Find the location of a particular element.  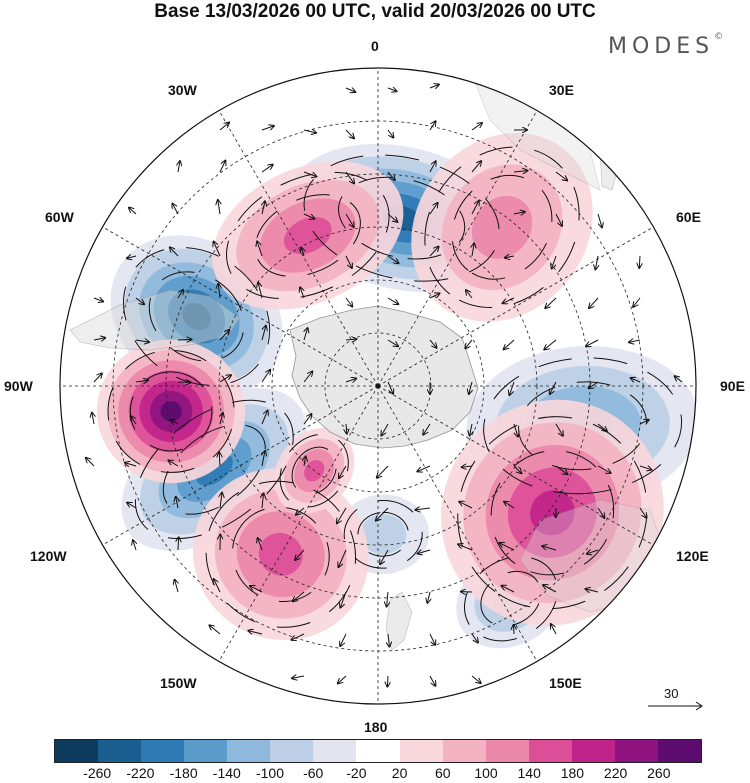

anomaly-pink-120e is located at coordinates (552, 512).